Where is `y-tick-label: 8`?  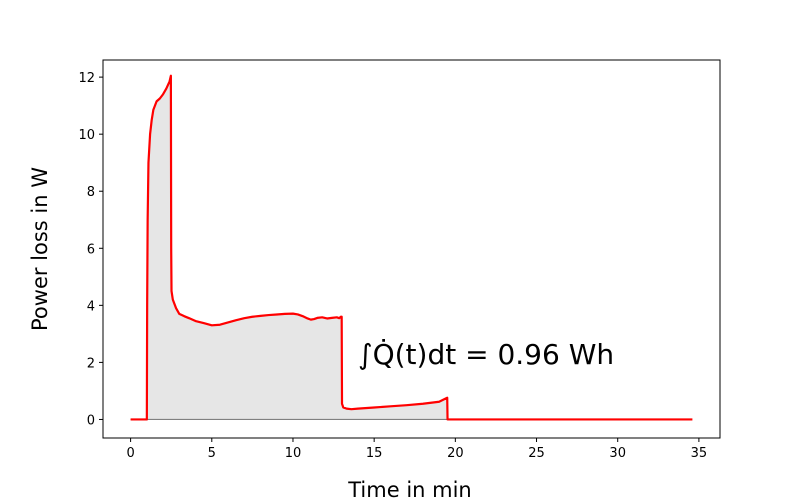
y-tick-label: 8 is located at coordinates (91, 192).